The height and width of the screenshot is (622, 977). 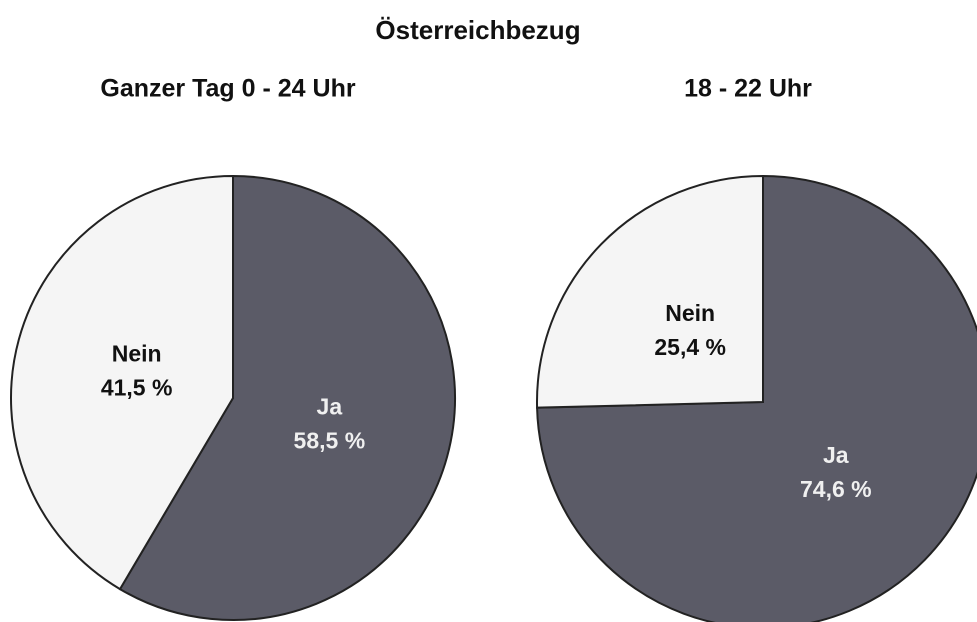 What do you see at coordinates (690, 347) in the screenshot?
I see `slice-value-label: 25,4 %` at bounding box center [690, 347].